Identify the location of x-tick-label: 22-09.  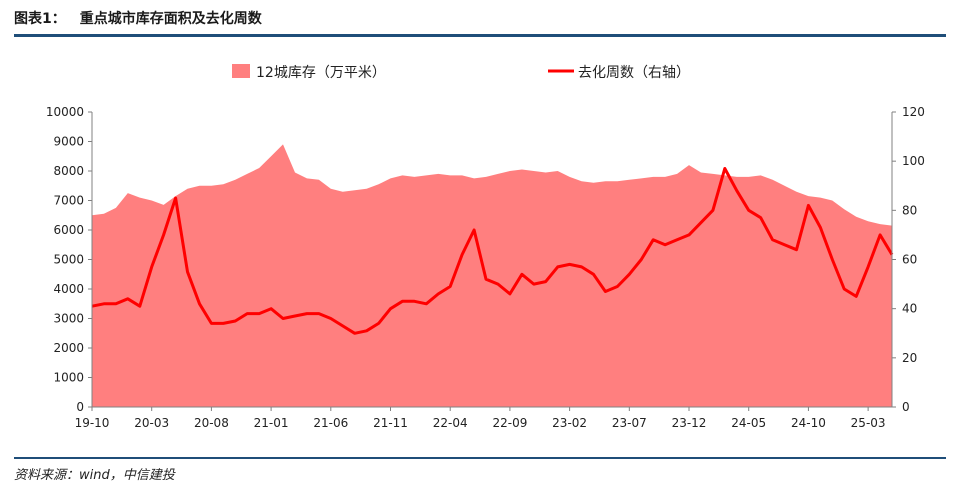
(509, 423).